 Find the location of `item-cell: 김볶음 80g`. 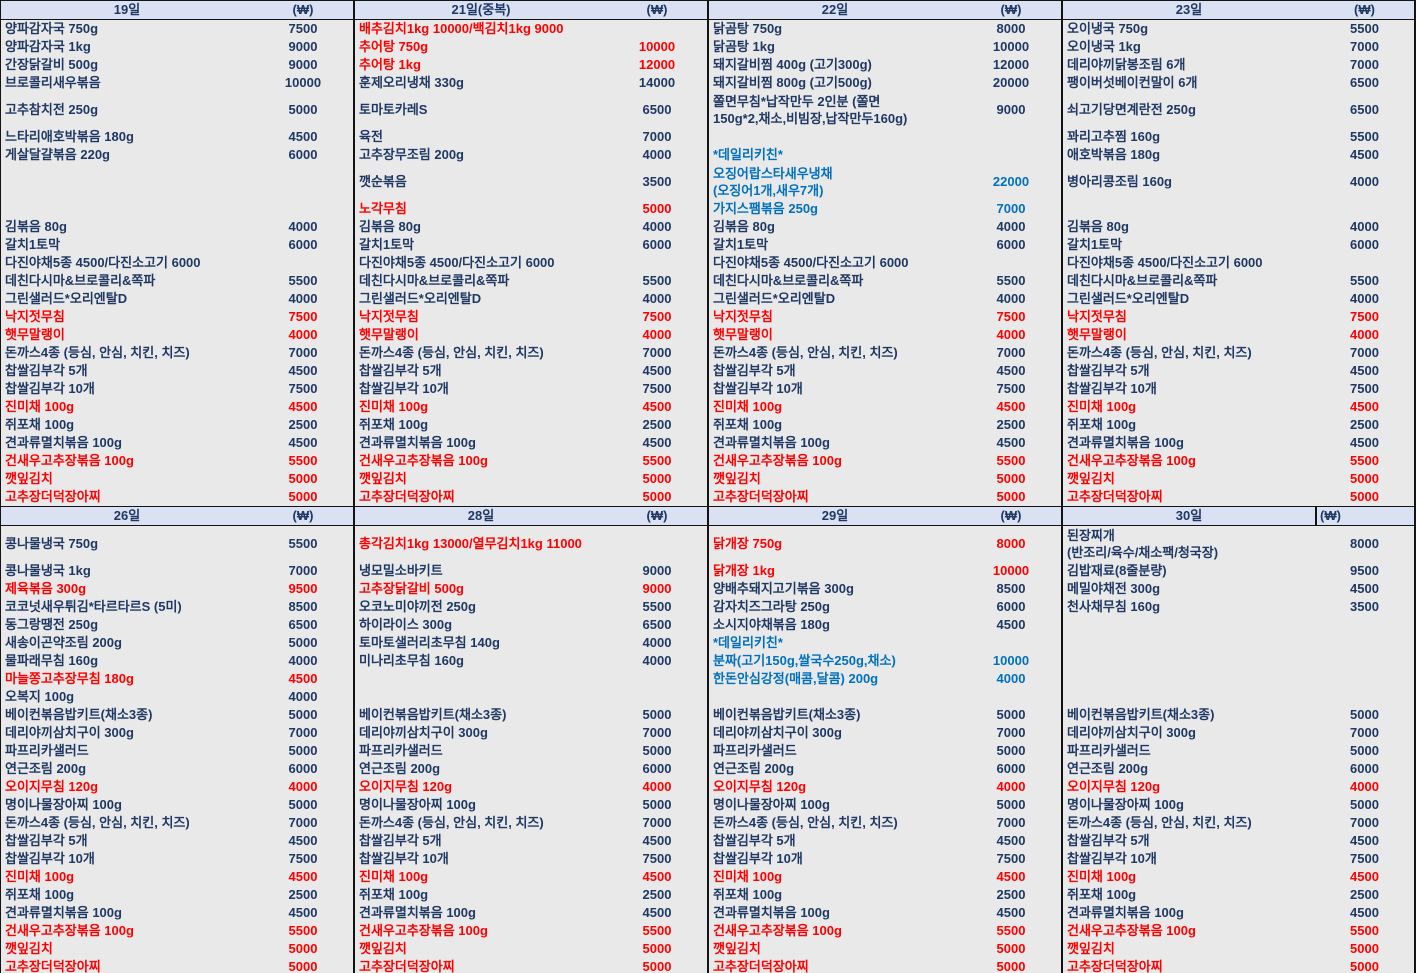

item-cell: 김볶음 80g is located at coordinates (1098, 226).